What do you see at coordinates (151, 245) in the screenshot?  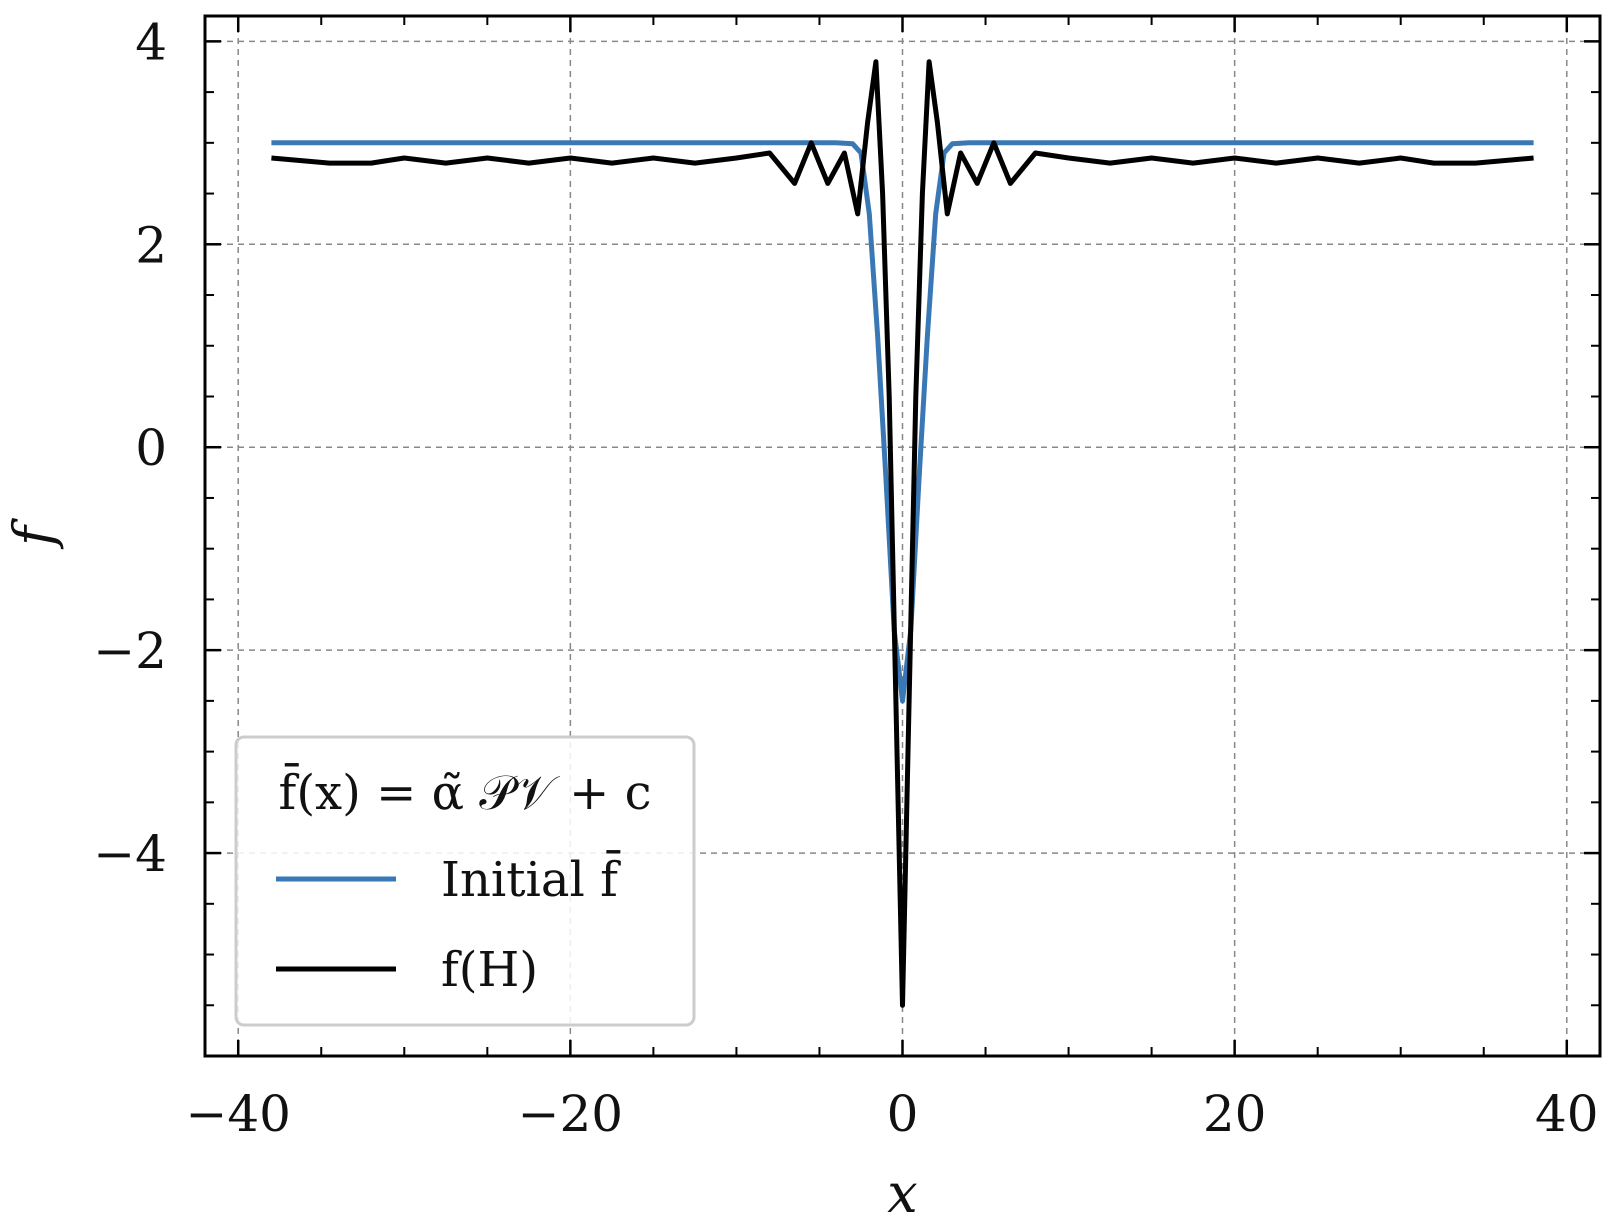 I see `y-tick-label: 2` at bounding box center [151, 245].